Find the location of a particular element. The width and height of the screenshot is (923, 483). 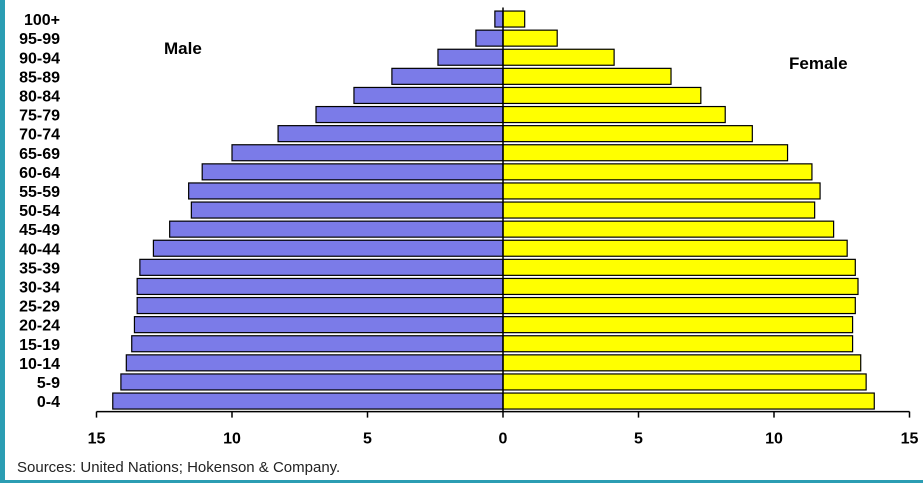

bar-female-100+ is located at coordinates (514, 19).